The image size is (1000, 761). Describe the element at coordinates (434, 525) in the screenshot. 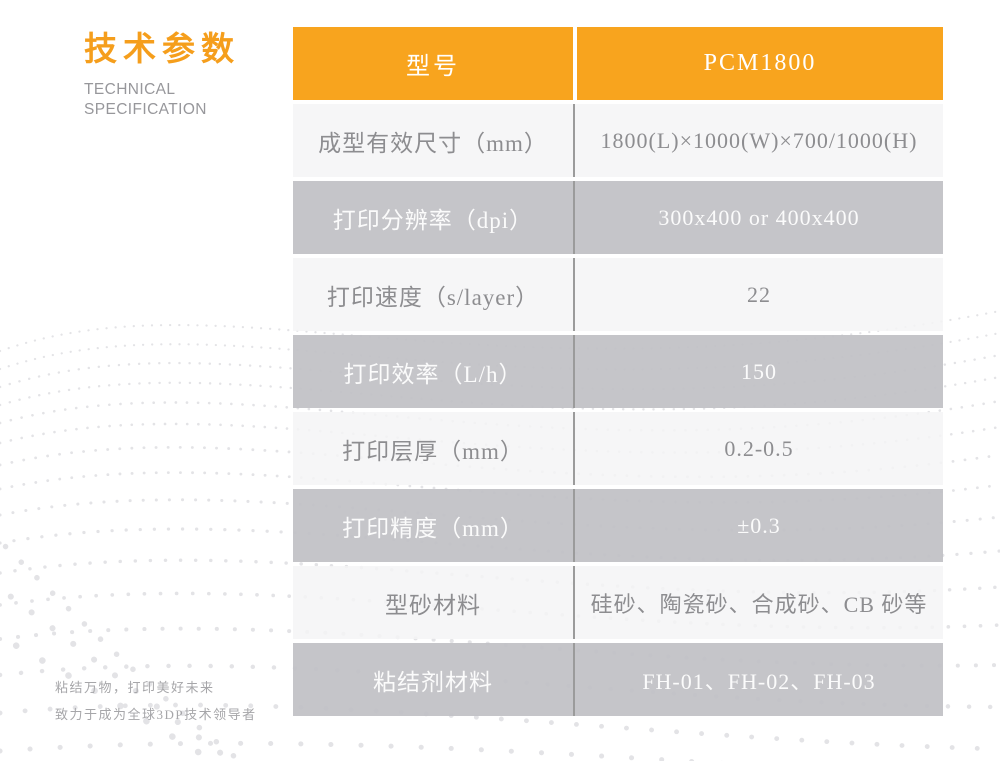

I see `row-label: 打印精度（mm）` at that location.